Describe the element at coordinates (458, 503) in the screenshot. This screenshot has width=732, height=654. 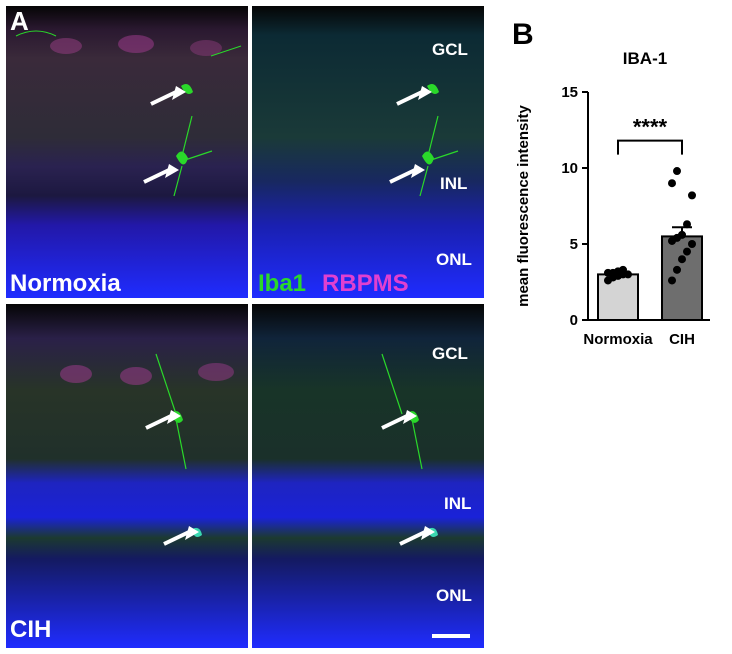
I see `layer-label-inl-cih: INL` at that location.